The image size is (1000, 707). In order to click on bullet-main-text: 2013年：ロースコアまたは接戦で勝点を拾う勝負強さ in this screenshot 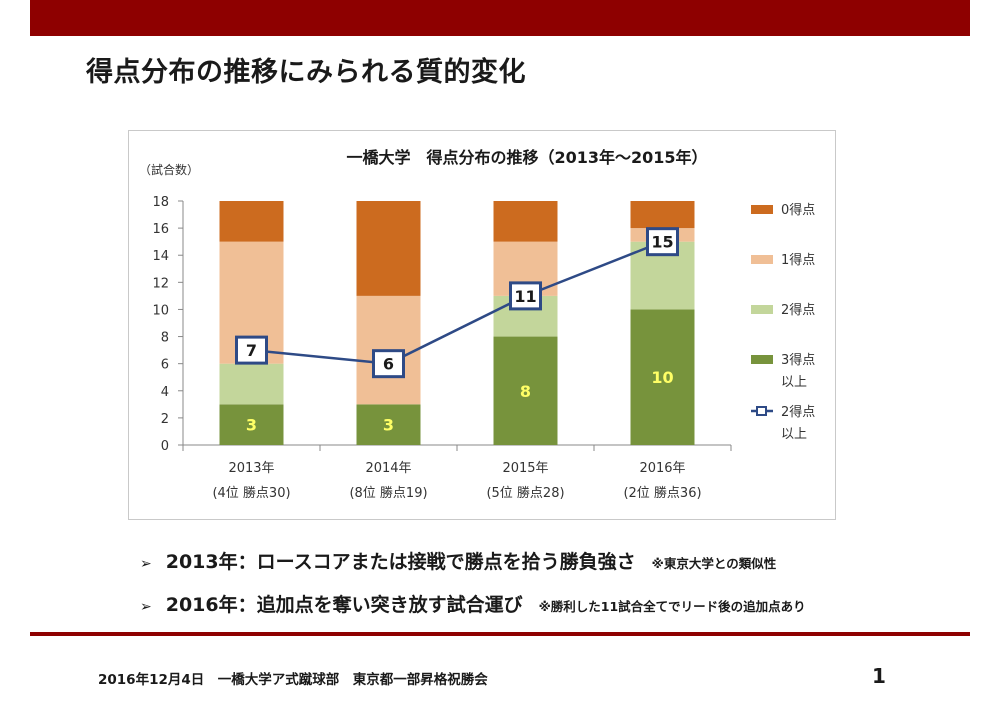, I will do `click(400, 562)`.